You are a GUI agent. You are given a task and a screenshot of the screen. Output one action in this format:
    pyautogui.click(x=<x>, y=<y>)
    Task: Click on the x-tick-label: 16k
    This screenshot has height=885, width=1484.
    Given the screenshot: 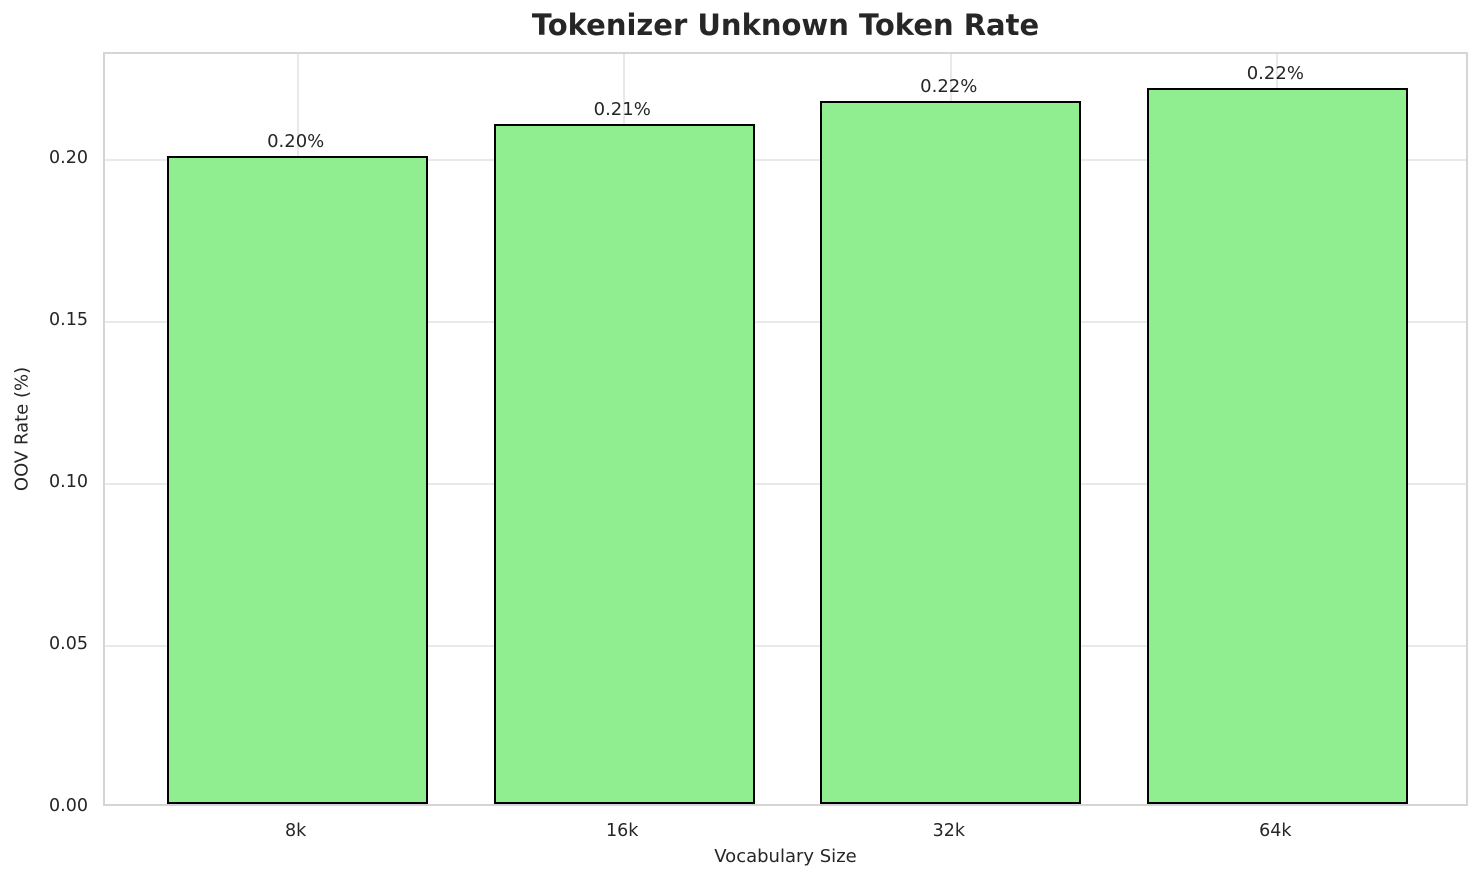 What is the action you would take?
    pyautogui.click(x=622, y=831)
    